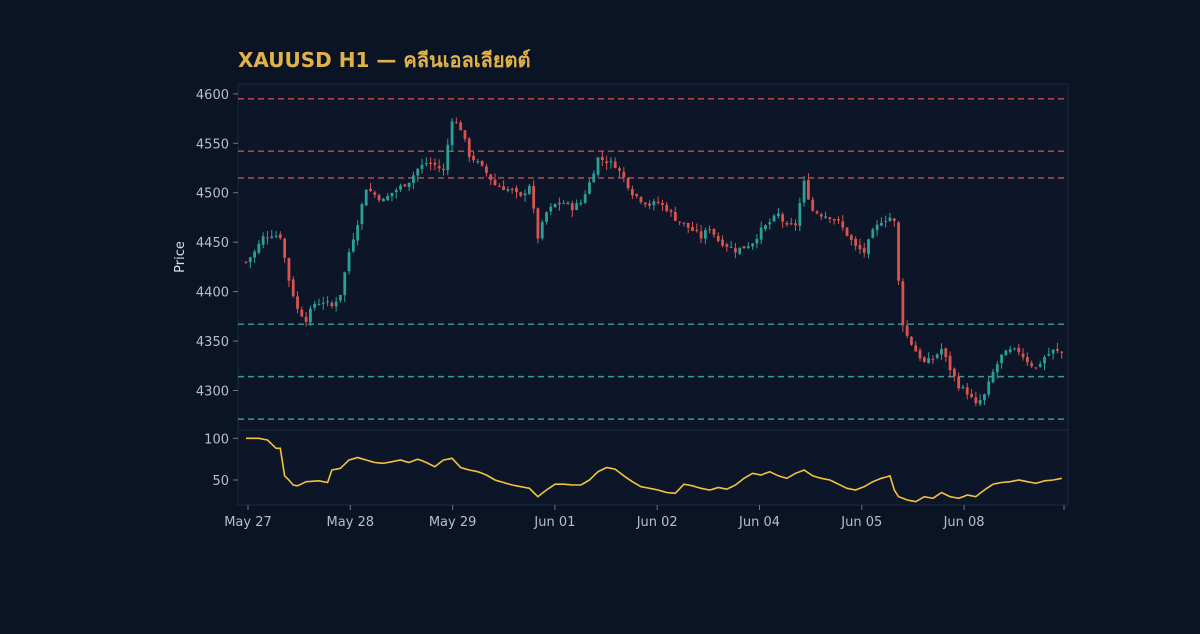 The image size is (1200, 634). Describe the element at coordinates (759, 522) in the screenshot. I see `x-tick-label: Jun 04` at that location.